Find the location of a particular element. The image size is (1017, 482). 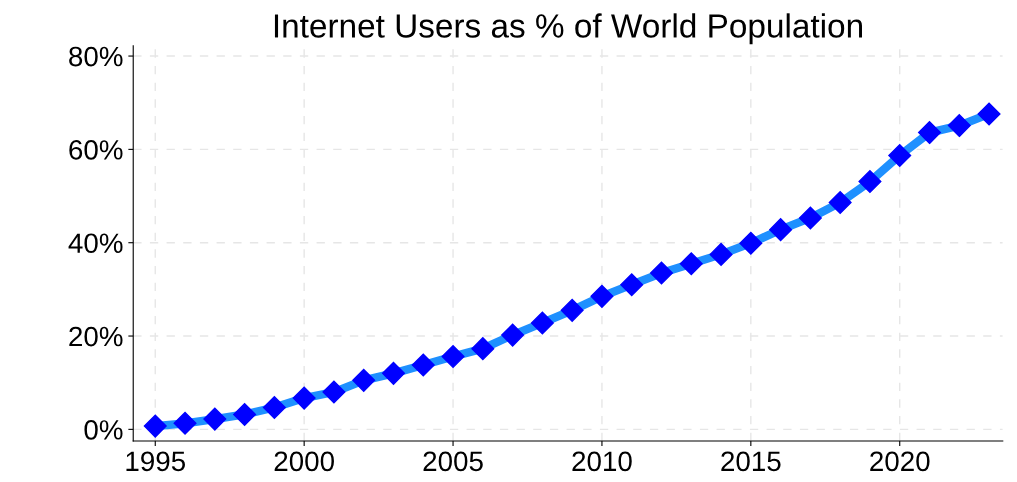

y-tick-label: 20% is located at coordinates (96, 336).